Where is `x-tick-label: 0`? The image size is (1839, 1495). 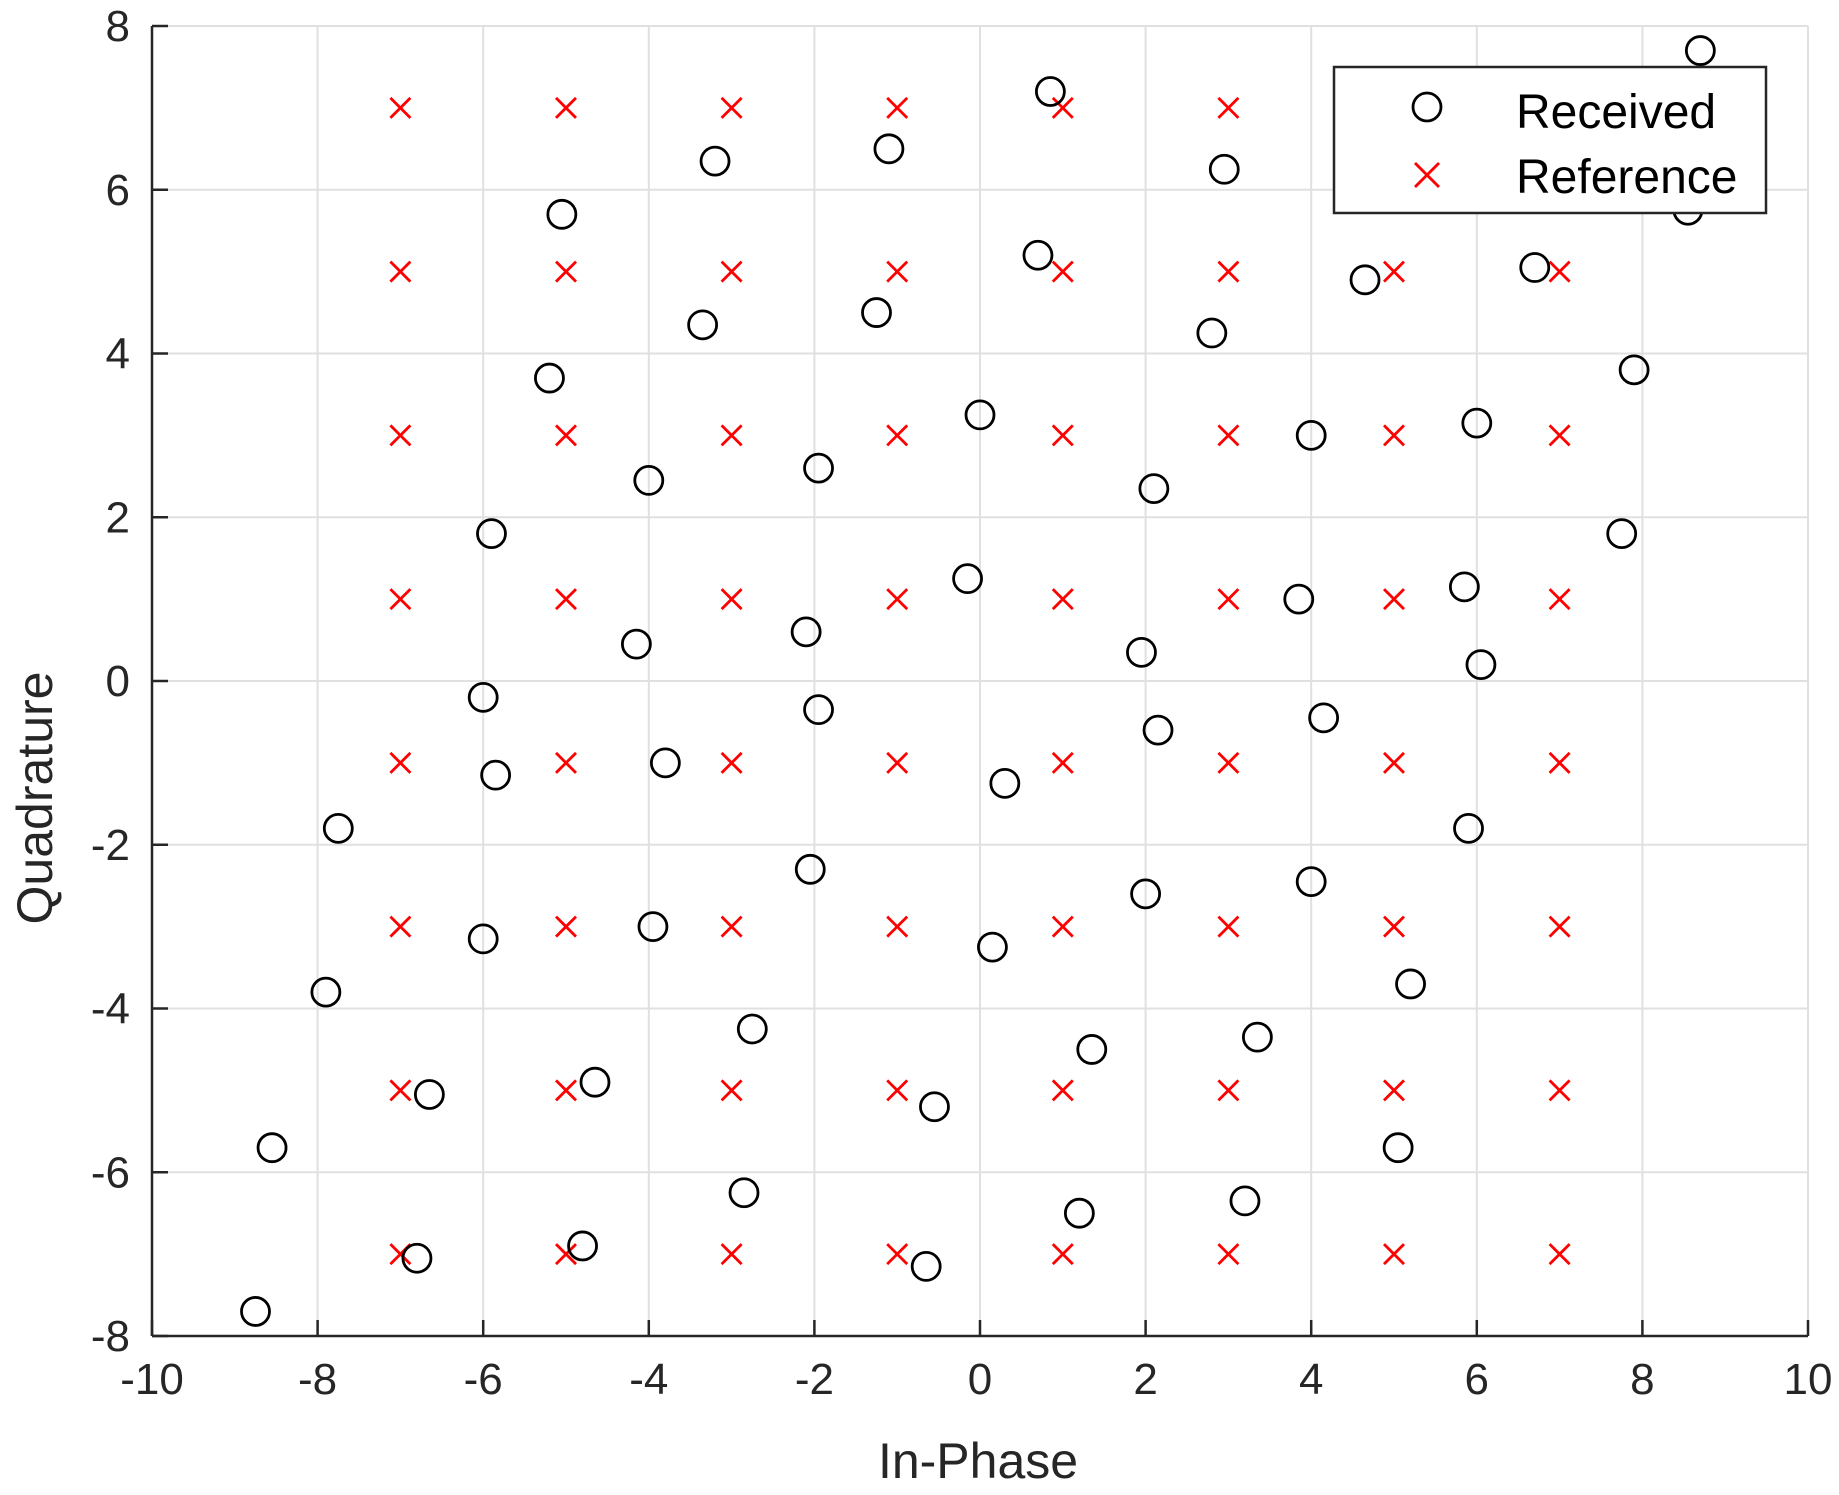 x-tick-label: 0 is located at coordinates (980, 1379).